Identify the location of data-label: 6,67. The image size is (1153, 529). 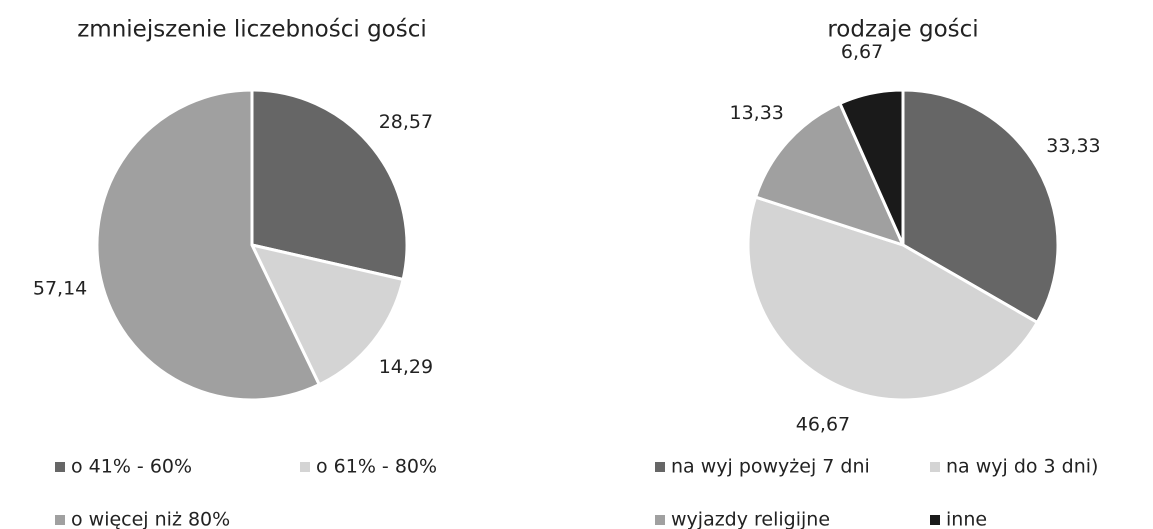
(862, 52).